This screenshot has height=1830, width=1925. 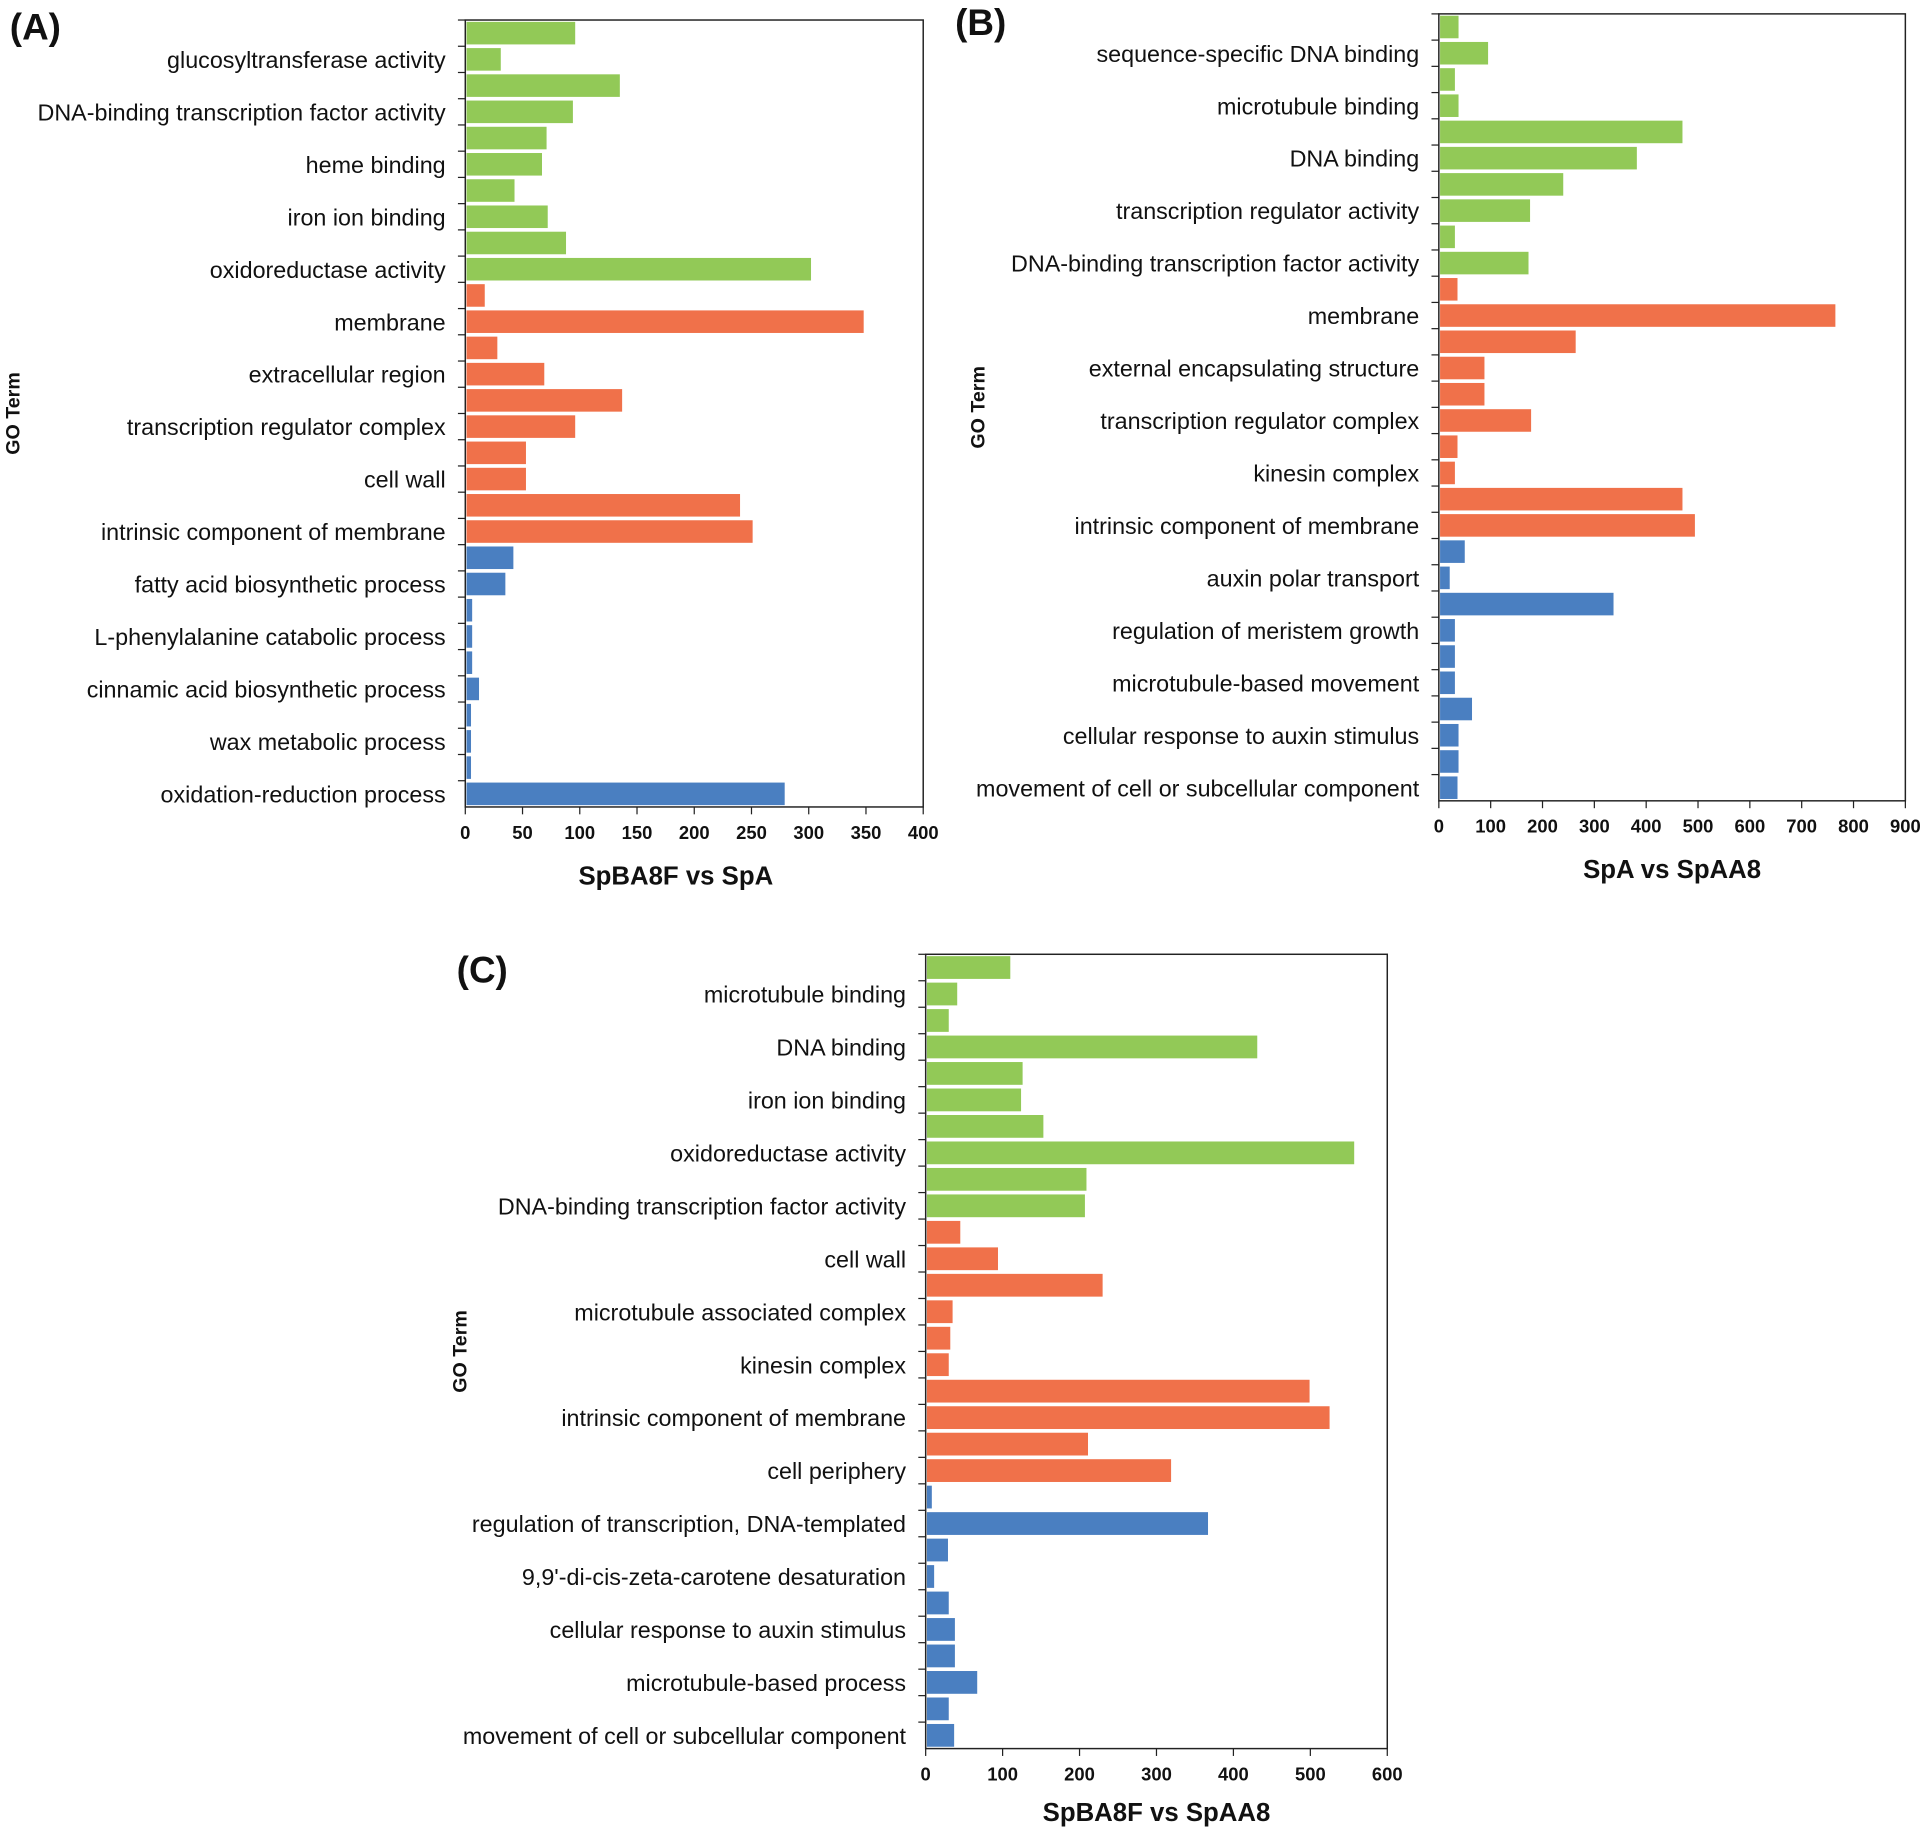 What do you see at coordinates (269, 637) in the screenshot?
I see `category-label: L-phenylalanine catabolic process` at bounding box center [269, 637].